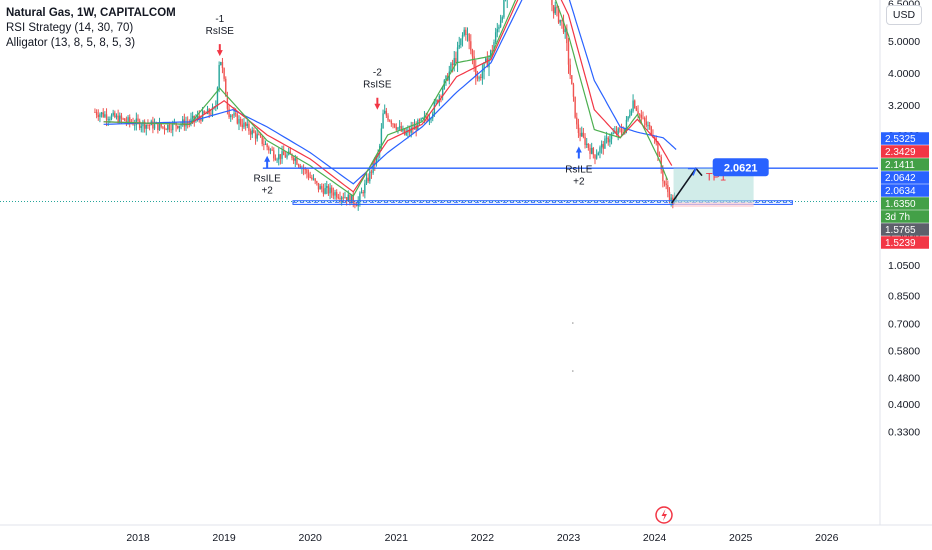 The width and height of the screenshot is (932, 550). I want to click on target-price-label: 2.0621, so click(741, 168).